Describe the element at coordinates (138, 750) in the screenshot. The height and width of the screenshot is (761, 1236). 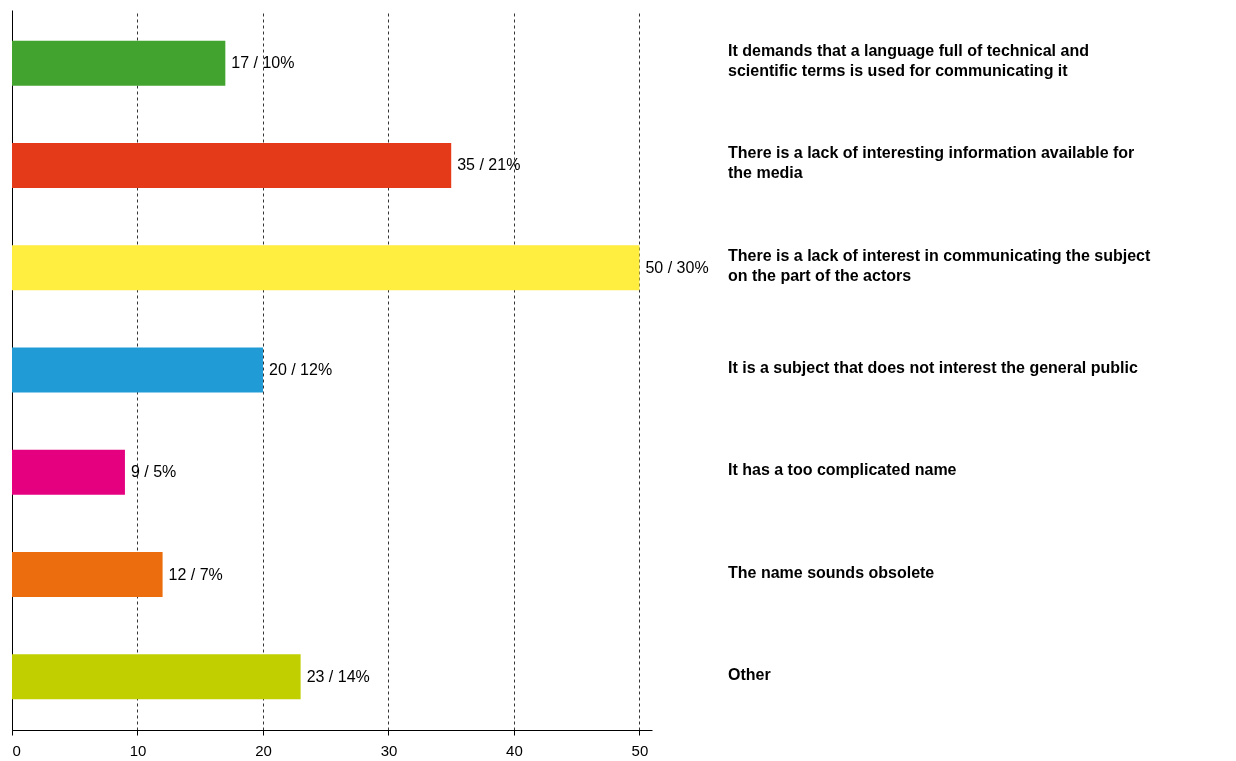
I see `x-tick-label: 10` at that location.